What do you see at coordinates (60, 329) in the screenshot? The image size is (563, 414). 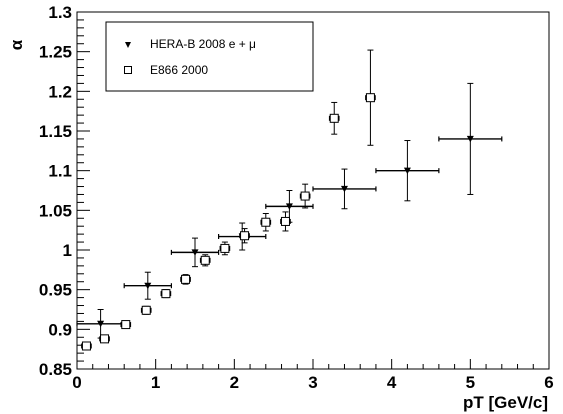 I see `y-tick-label: 0.9` at bounding box center [60, 329].